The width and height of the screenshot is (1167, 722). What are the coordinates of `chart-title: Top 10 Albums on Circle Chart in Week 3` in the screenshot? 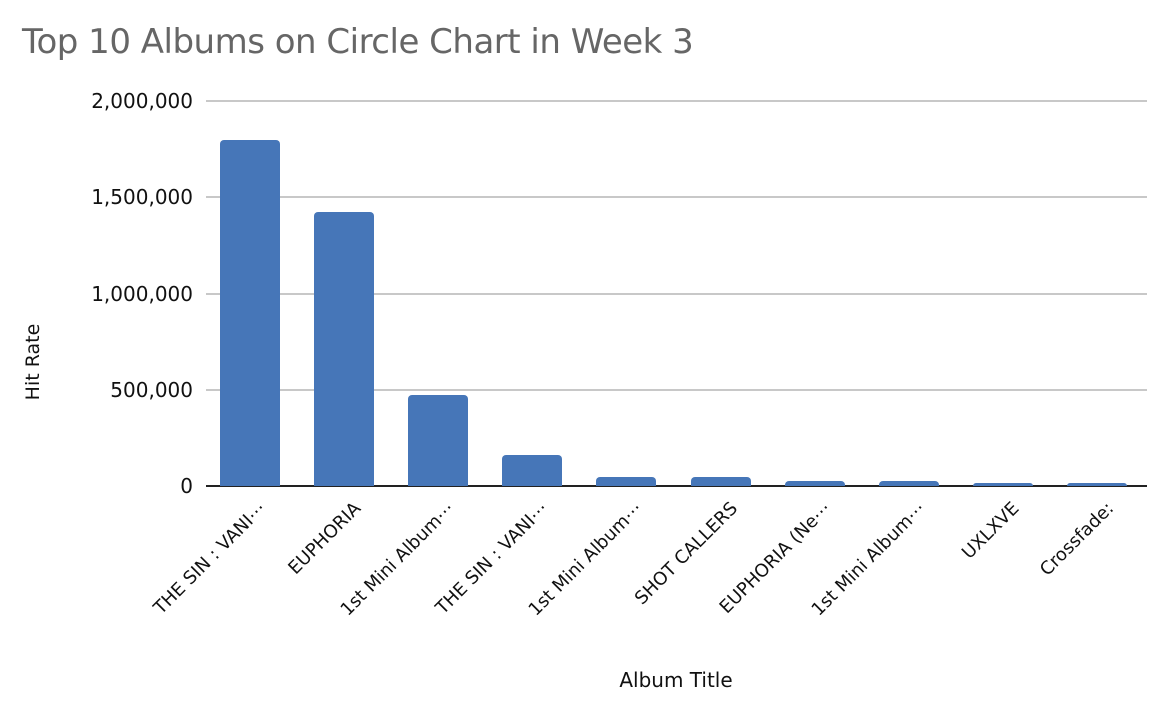 It's located at (358, 42).